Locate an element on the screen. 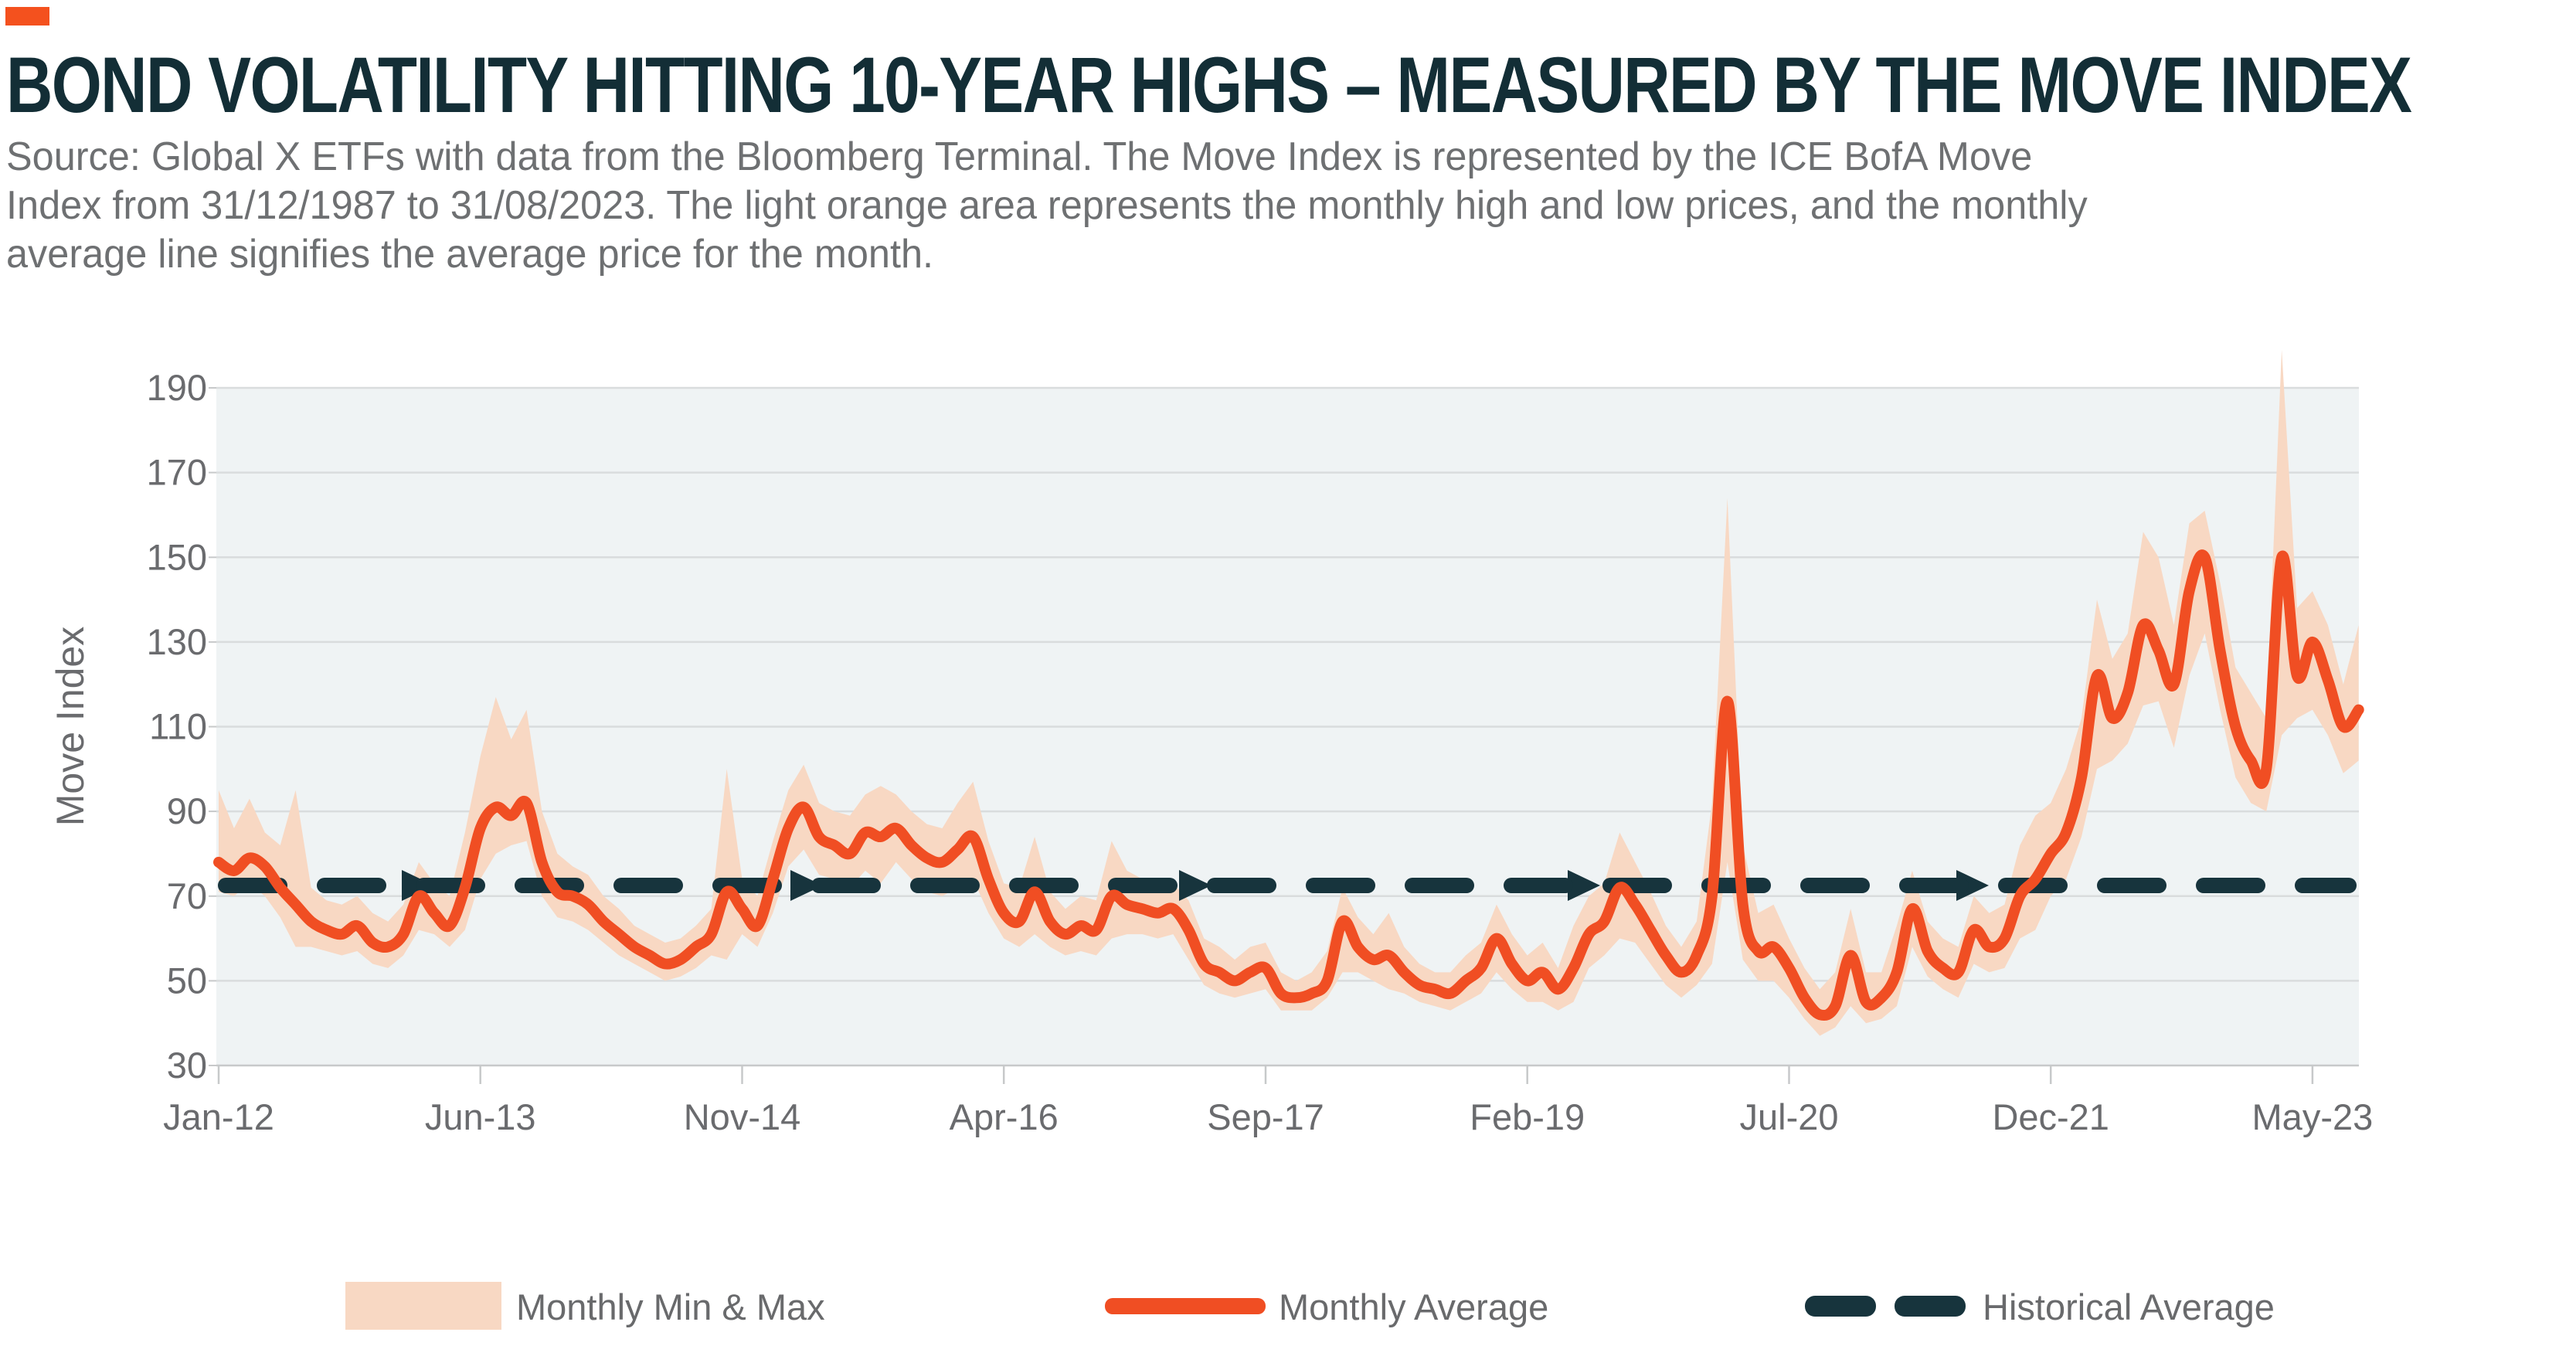  y-axis-tick-label: 130 is located at coordinates (177, 642).